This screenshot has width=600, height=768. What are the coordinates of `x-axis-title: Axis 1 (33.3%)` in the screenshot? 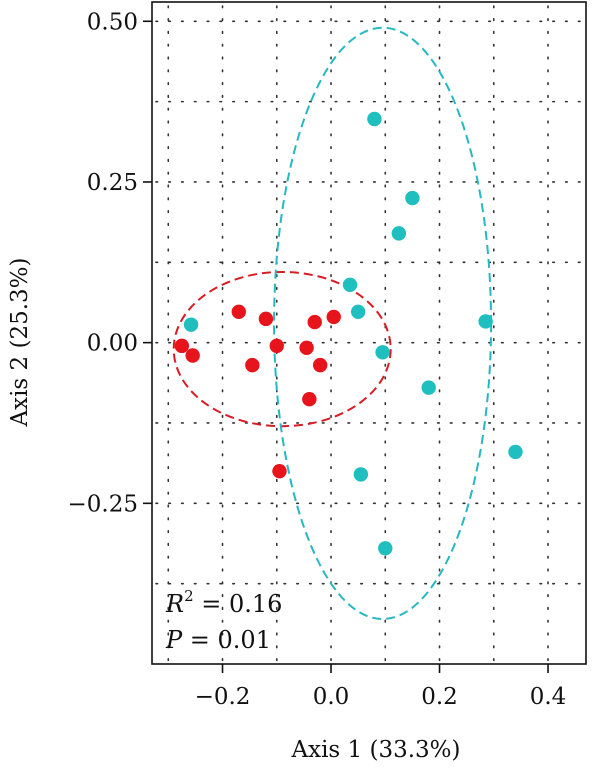 It's located at (375, 750).